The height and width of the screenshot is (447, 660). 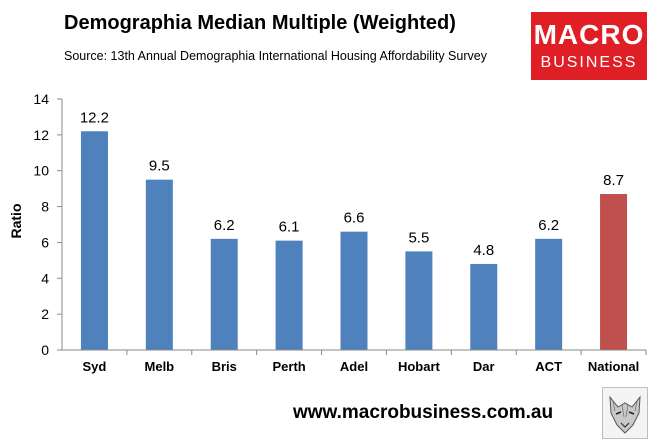 What do you see at coordinates (47, 224) in the screenshot?
I see `y-axis-ticks: 0 2 4 6 8 10 12 14` at bounding box center [47, 224].